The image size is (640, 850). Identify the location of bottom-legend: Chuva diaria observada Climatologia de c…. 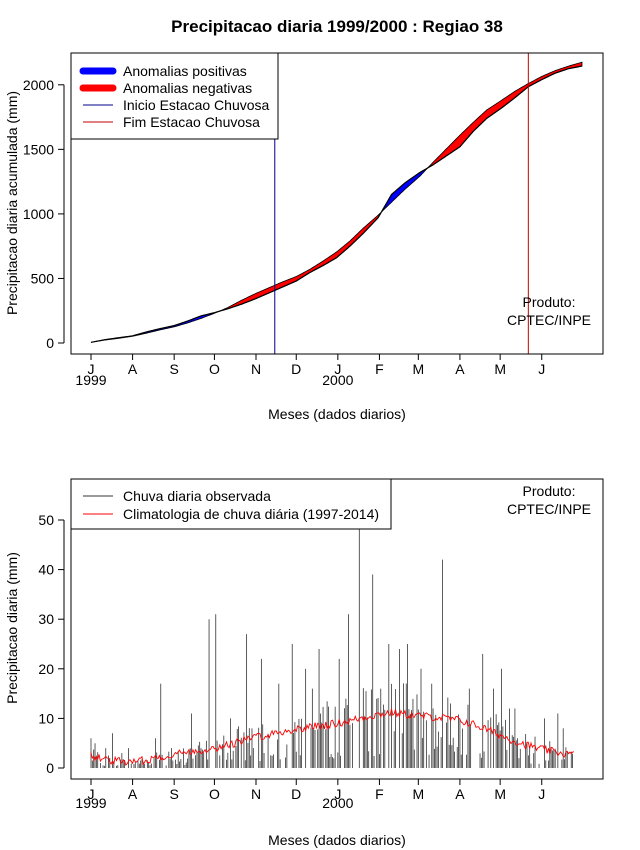
(231, 504).